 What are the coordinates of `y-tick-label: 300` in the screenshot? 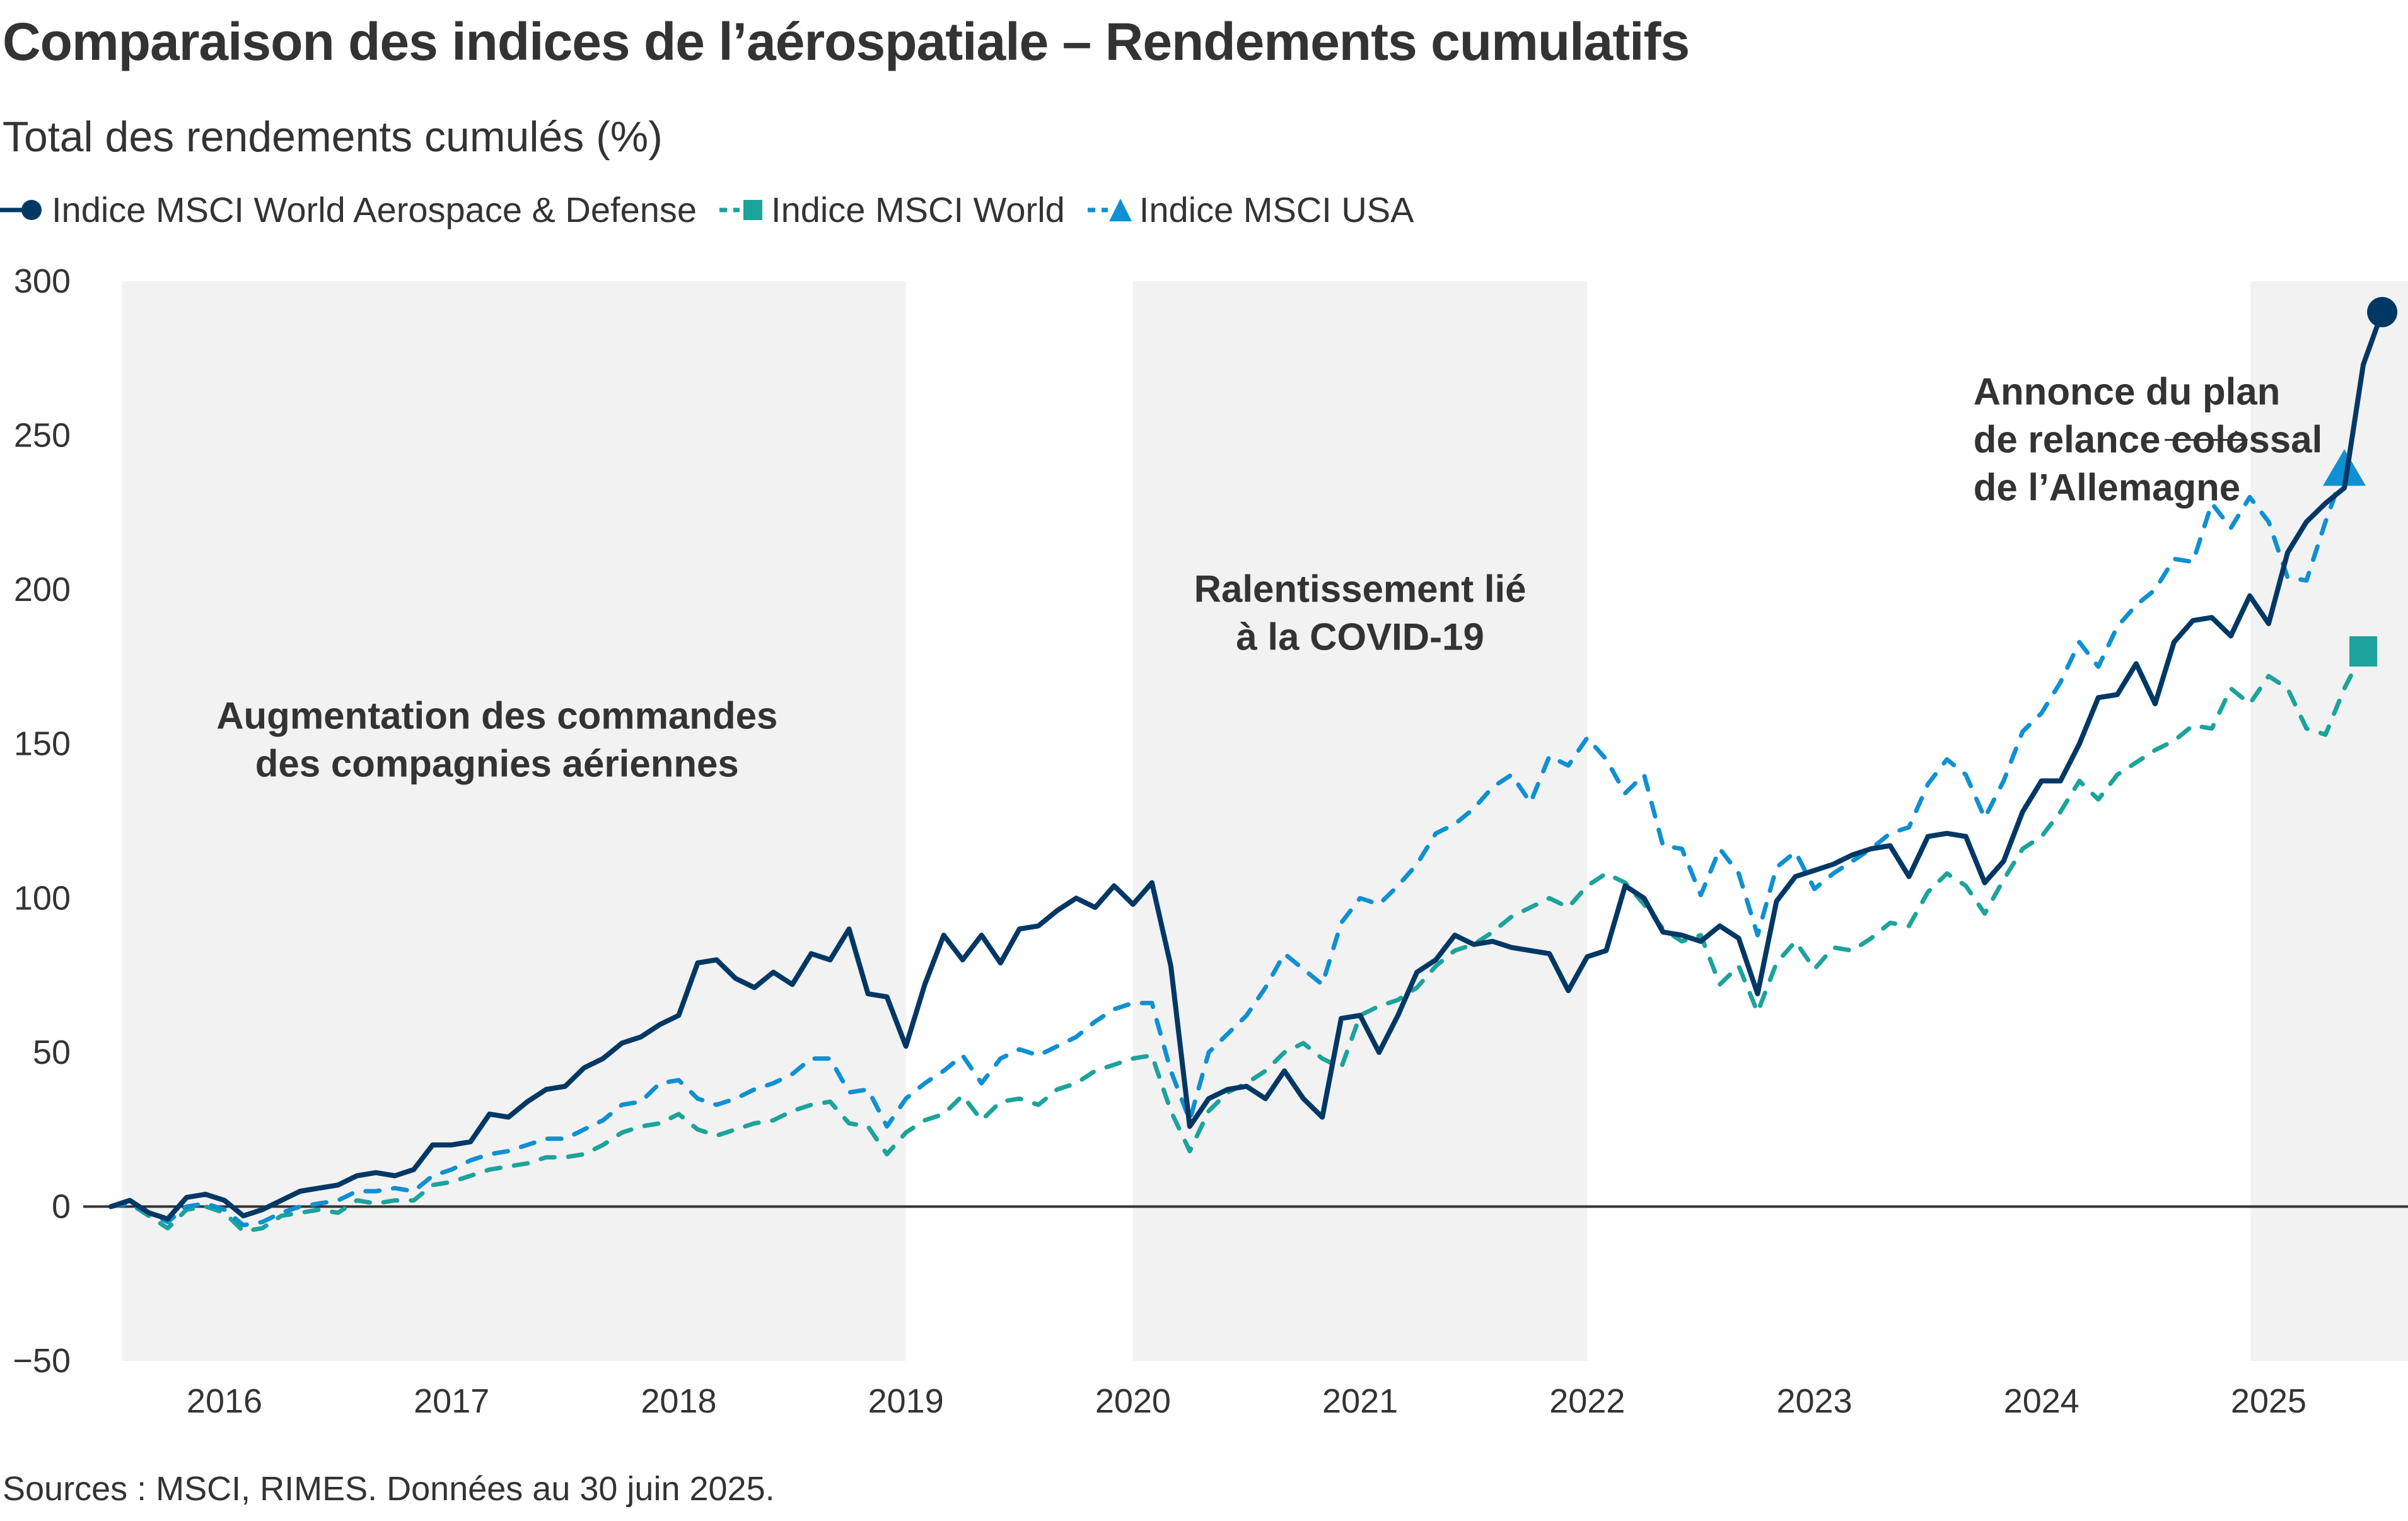 It's located at (42, 281).